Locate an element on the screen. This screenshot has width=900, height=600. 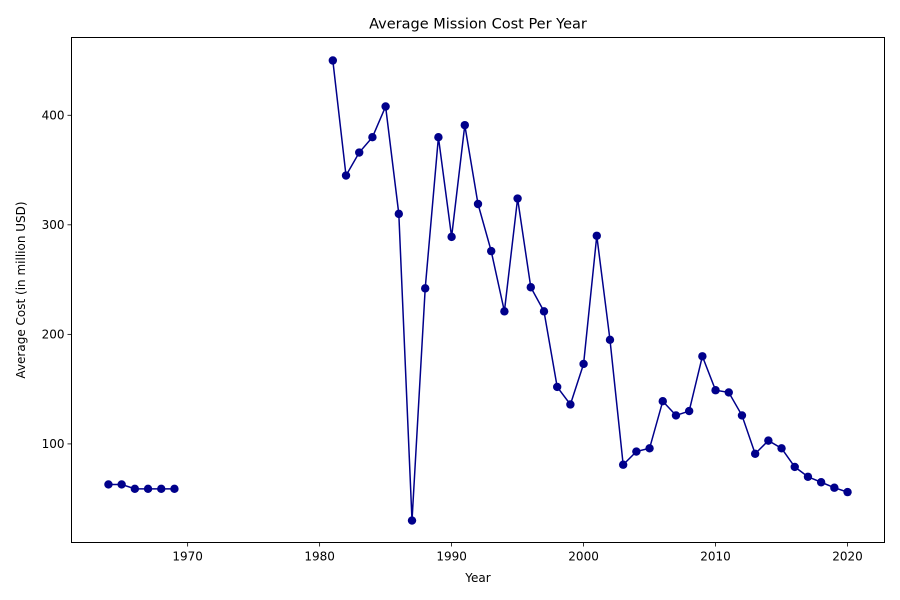
data-point-1982 is located at coordinates (346, 175).